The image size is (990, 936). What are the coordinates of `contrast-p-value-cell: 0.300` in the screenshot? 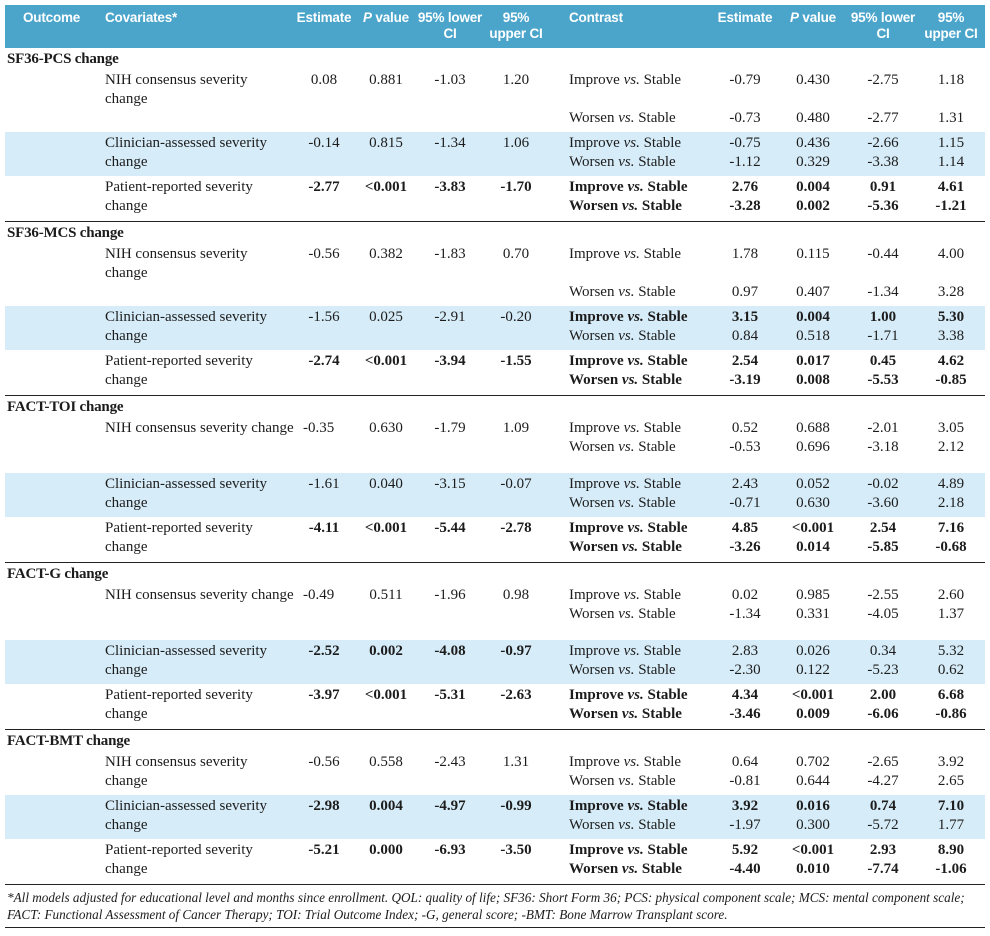 It's located at (813, 825).